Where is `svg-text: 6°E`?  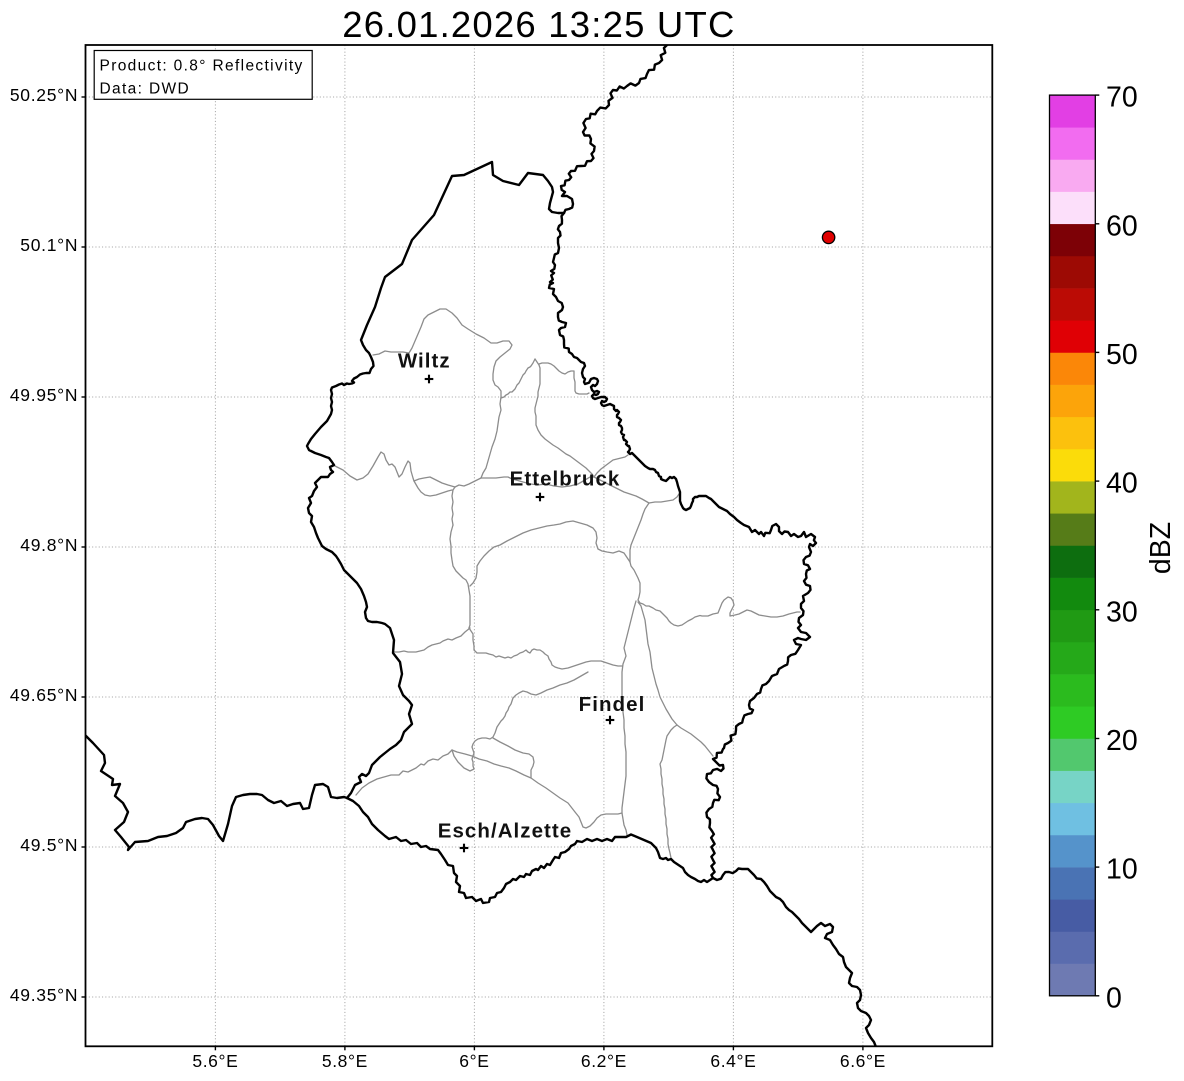 svg-text: 6°E is located at coordinates (474, 1061).